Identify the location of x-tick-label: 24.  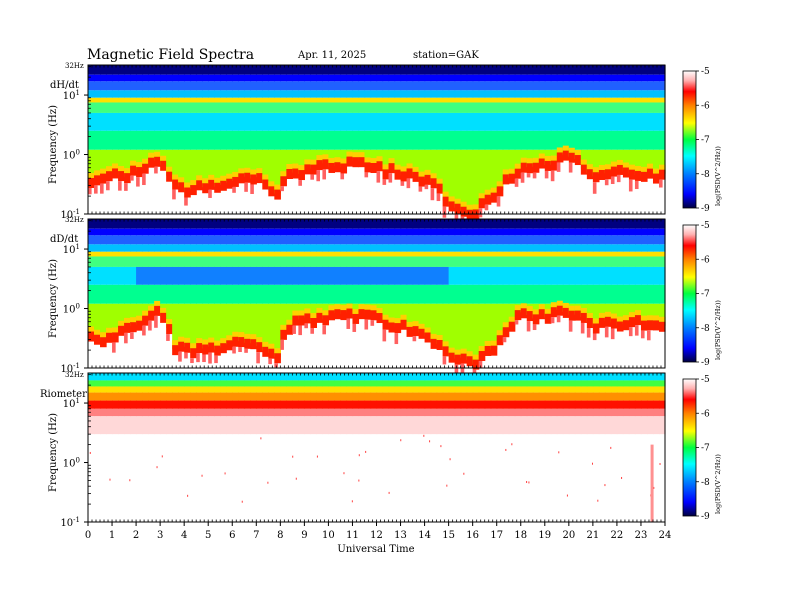
(665, 535).